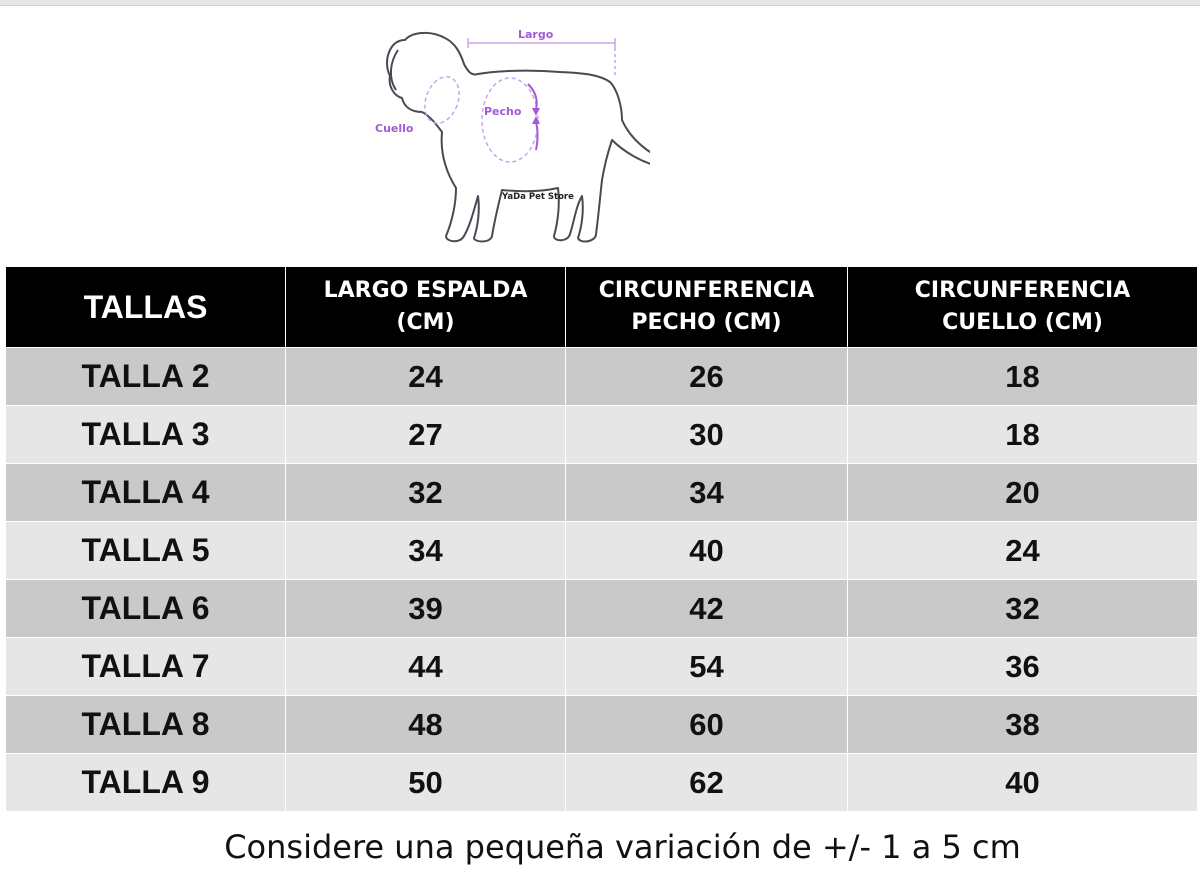  I want to click on table-row: TALLA 5 34 40 24, so click(601, 550).